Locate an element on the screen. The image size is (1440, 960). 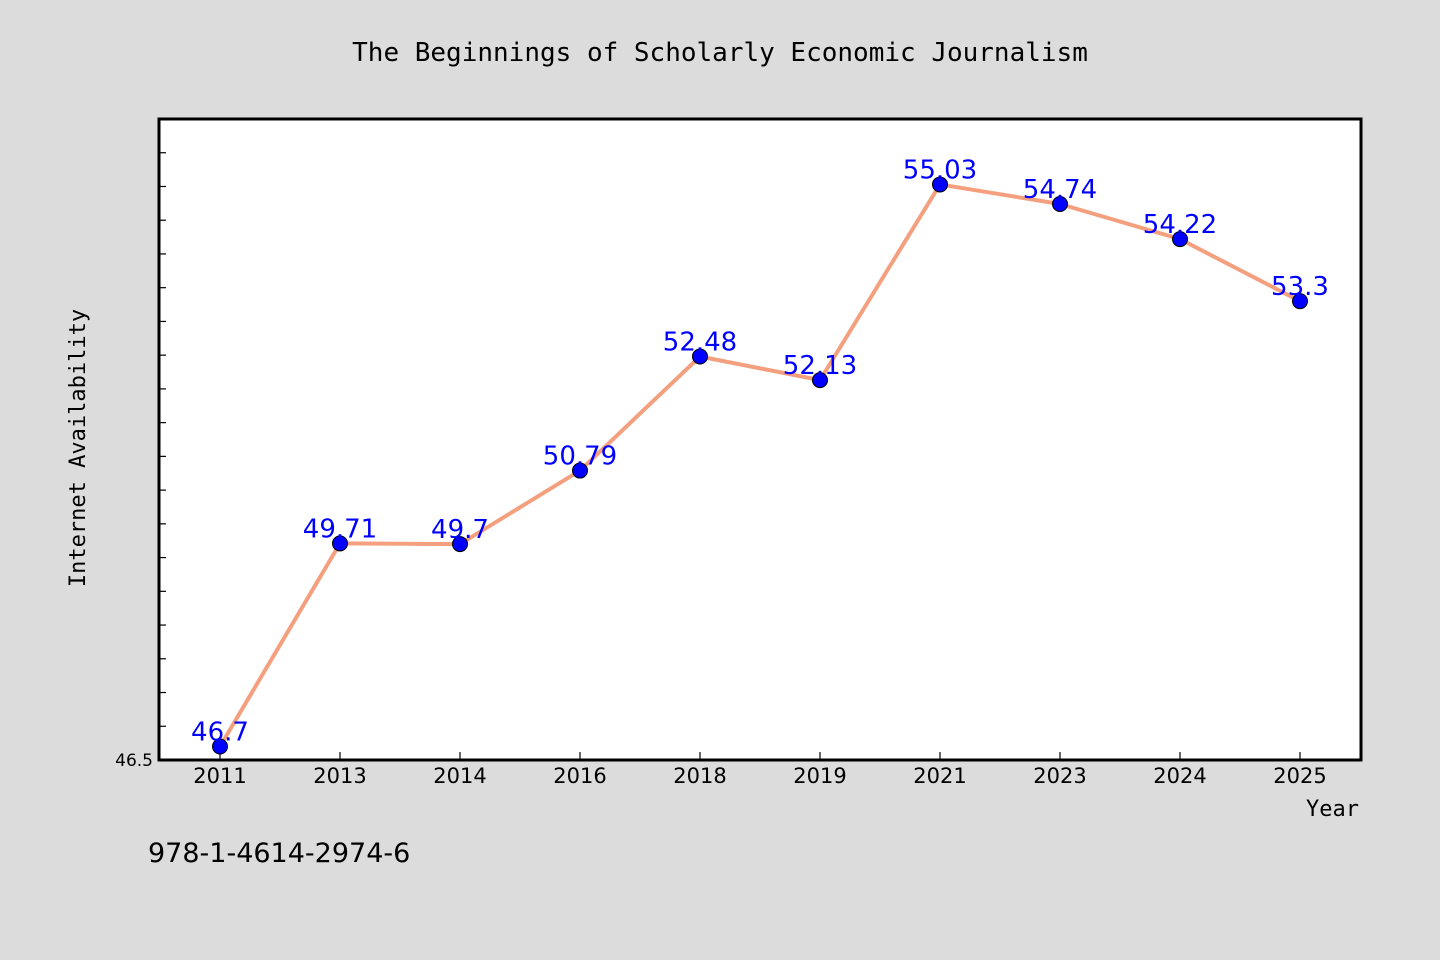
x-tick-label: 2016 is located at coordinates (579, 776).